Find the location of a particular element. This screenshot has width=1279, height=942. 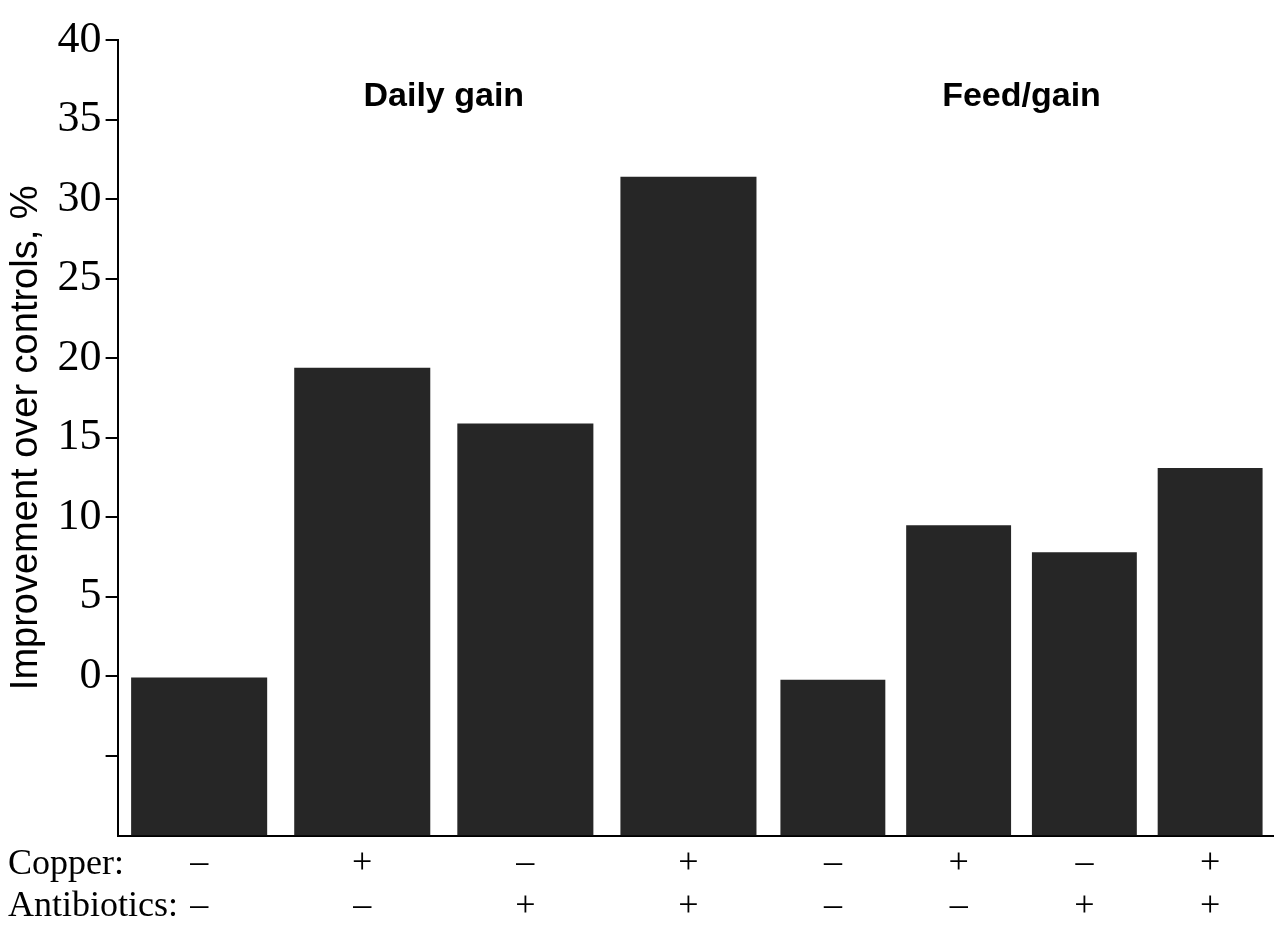

y-tick-label: 30 is located at coordinates (79, 196).